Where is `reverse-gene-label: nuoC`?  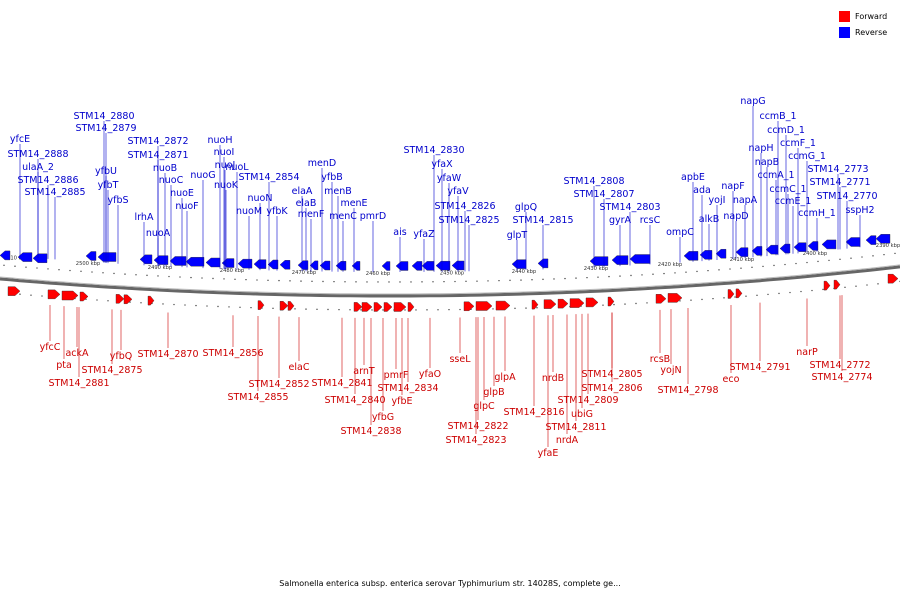 reverse-gene-label: nuoC is located at coordinates (171, 180).